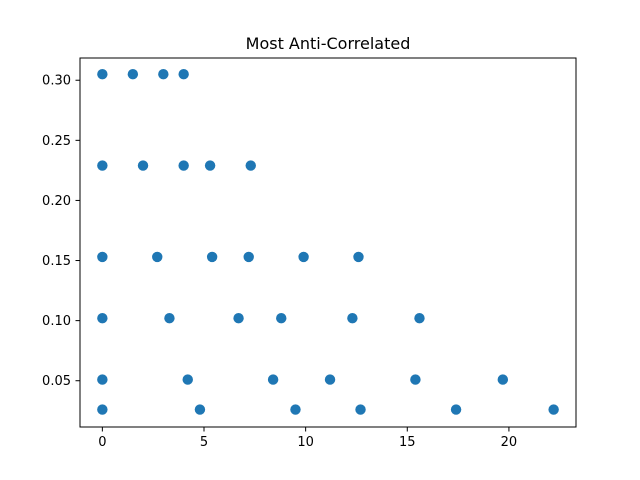 The width and height of the screenshot is (640, 480). What do you see at coordinates (102, 442) in the screenshot?
I see `x-tick-label: 0` at bounding box center [102, 442].